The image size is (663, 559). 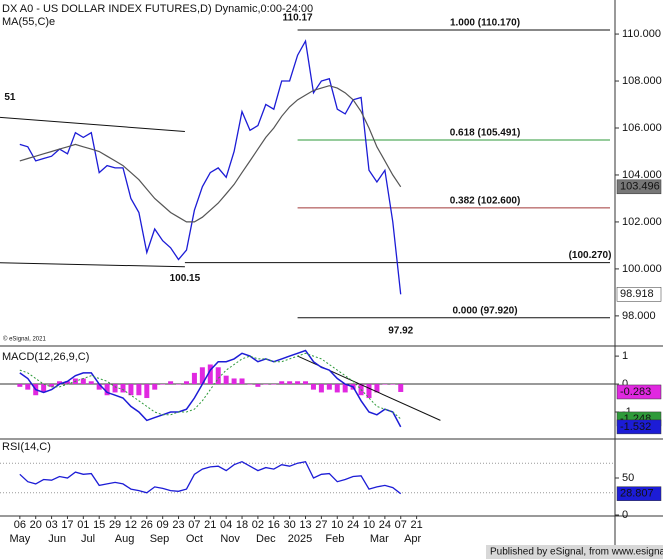 What do you see at coordinates (298, 18) in the screenshot?
I see `annotation: 110.17` at bounding box center [298, 18].